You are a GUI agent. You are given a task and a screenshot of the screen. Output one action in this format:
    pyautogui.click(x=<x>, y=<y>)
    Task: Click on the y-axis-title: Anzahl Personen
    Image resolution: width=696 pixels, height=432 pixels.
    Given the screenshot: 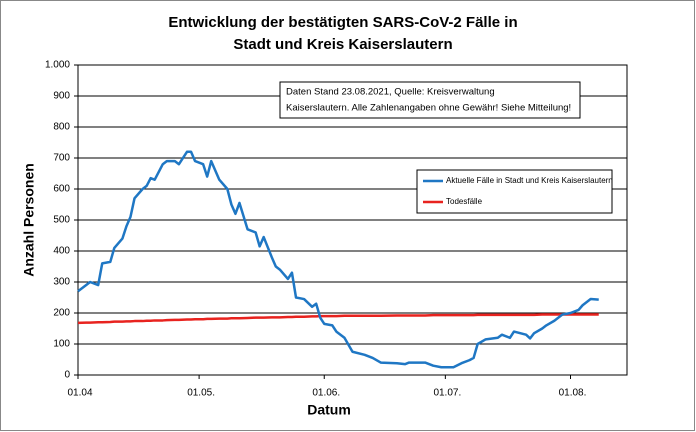 What is the action you would take?
    pyautogui.click(x=29, y=220)
    